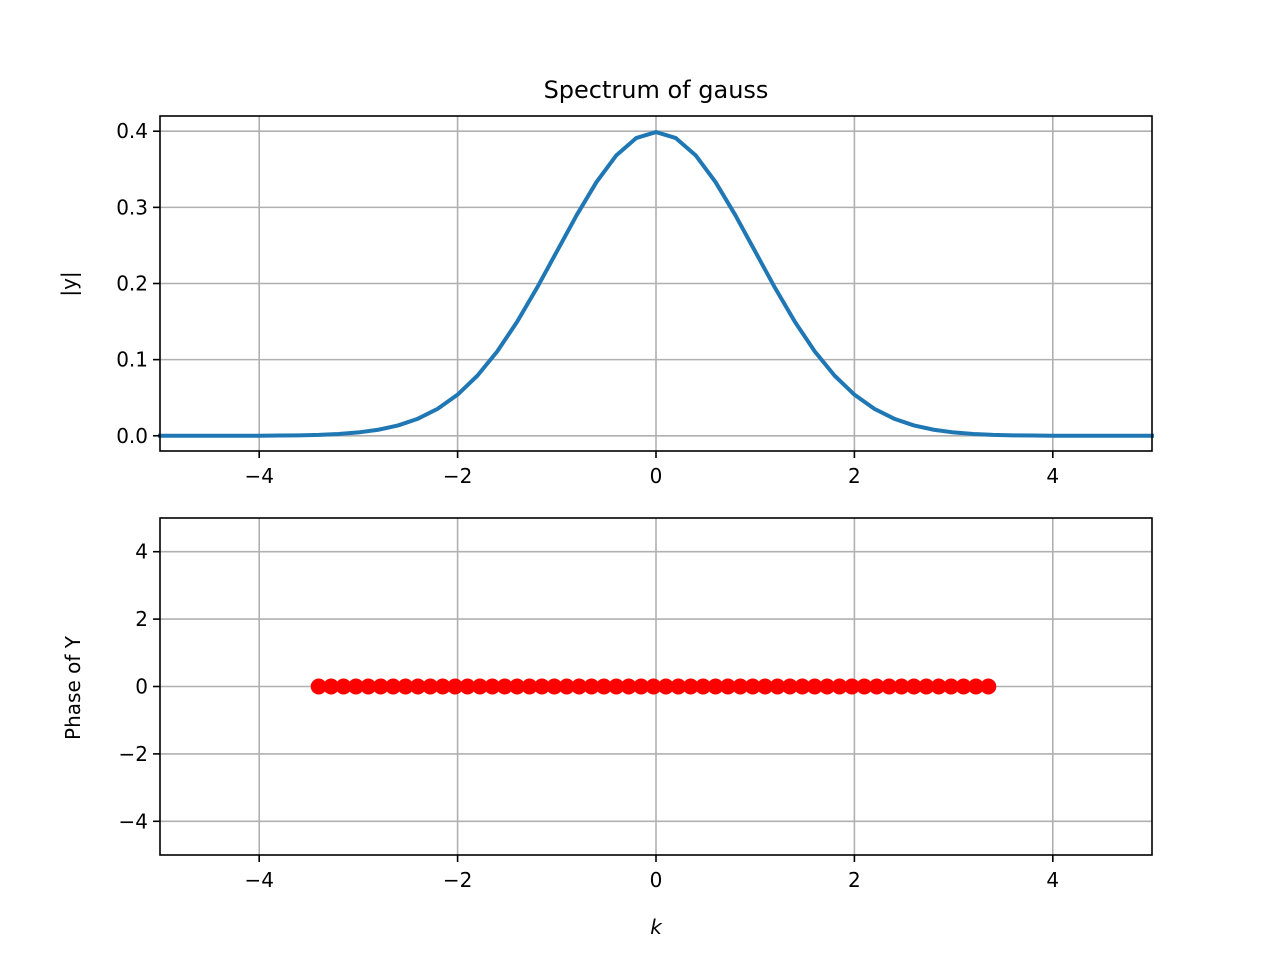 The height and width of the screenshot is (960, 1280). What do you see at coordinates (141, 552) in the screenshot?
I see `phase-y-tick-label: 4` at bounding box center [141, 552].